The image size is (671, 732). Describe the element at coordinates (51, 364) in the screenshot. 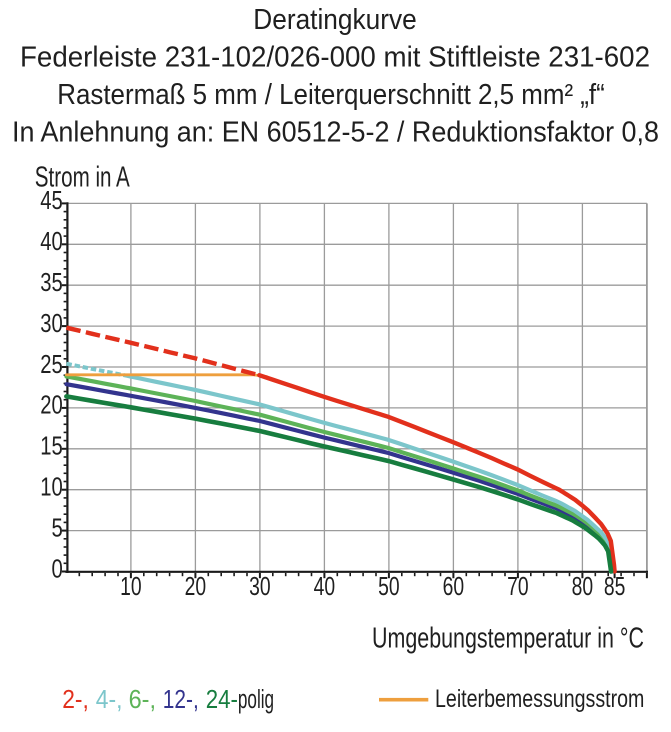

I see `svg-text: 25` at that location.